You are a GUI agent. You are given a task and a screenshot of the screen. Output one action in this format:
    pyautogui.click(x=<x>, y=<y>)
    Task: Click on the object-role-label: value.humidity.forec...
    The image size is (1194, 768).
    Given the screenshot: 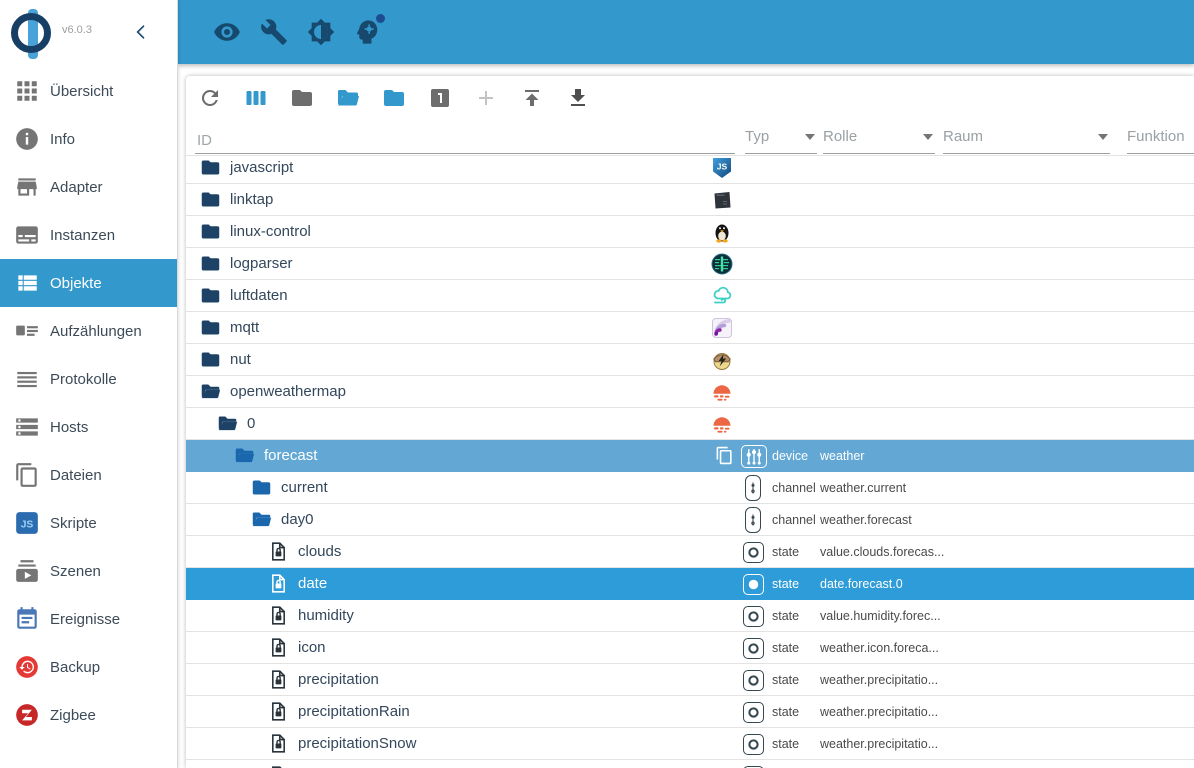 What is the action you would take?
    pyautogui.click(x=880, y=615)
    